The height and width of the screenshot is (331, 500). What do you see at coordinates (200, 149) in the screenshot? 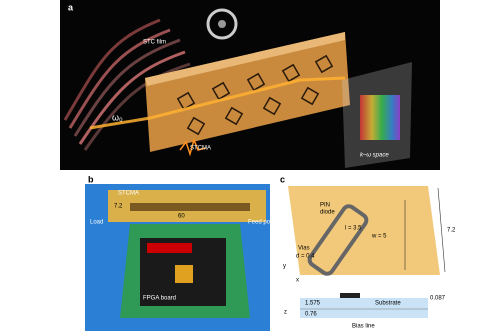
I see `metasurface-label: STCMA` at bounding box center [200, 149].